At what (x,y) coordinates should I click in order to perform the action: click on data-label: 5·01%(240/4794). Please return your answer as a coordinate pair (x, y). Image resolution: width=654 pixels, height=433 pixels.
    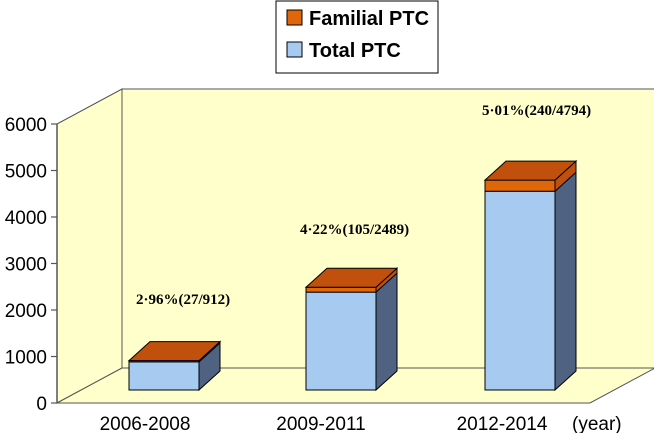
    Looking at the image, I should click on (536, 111).